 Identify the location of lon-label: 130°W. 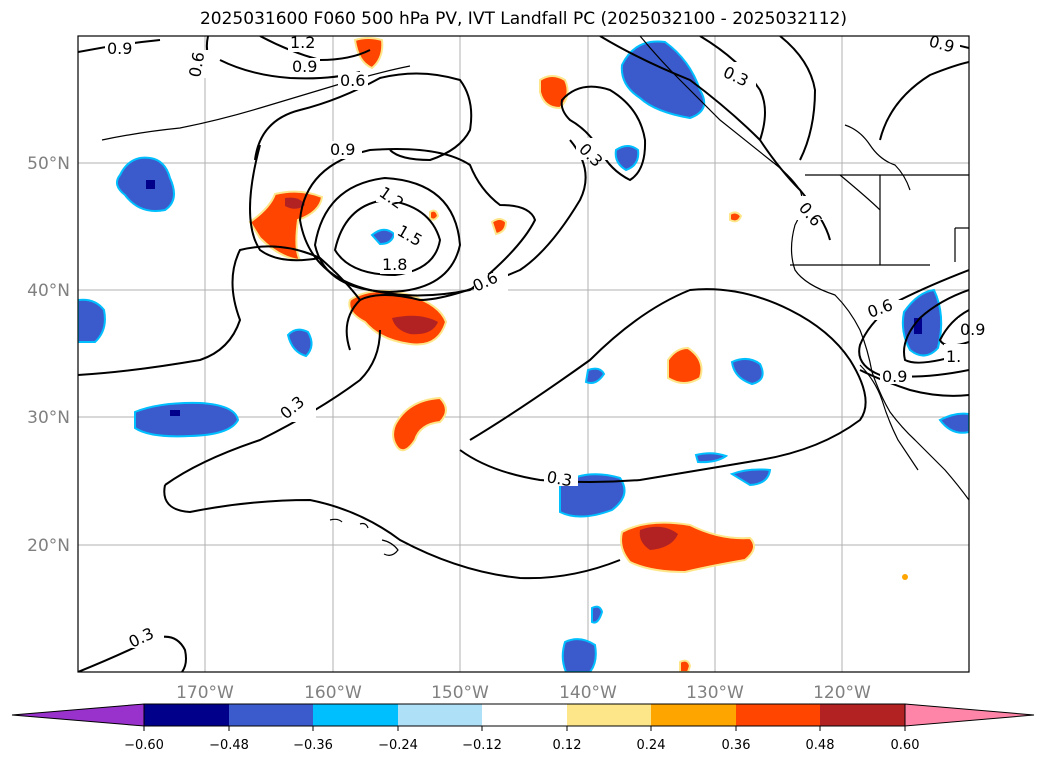
(715, 693).